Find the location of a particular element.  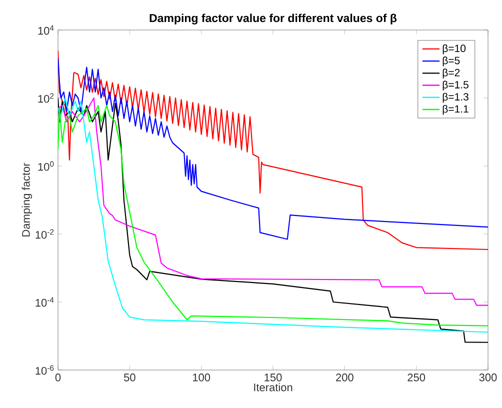

legend-label: β=1.1 is located at coordinates (455, 109).